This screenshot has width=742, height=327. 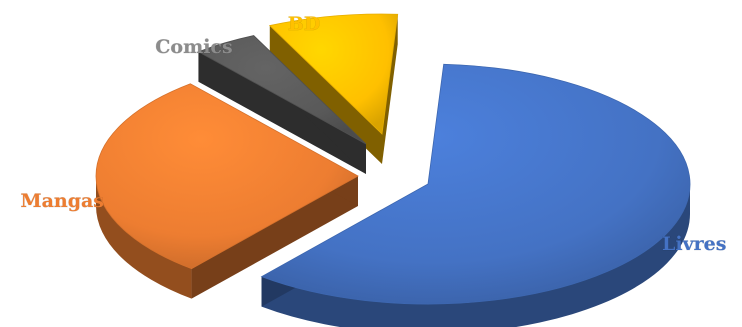 I want to click on slice-comics, so click(x=282, y=104).